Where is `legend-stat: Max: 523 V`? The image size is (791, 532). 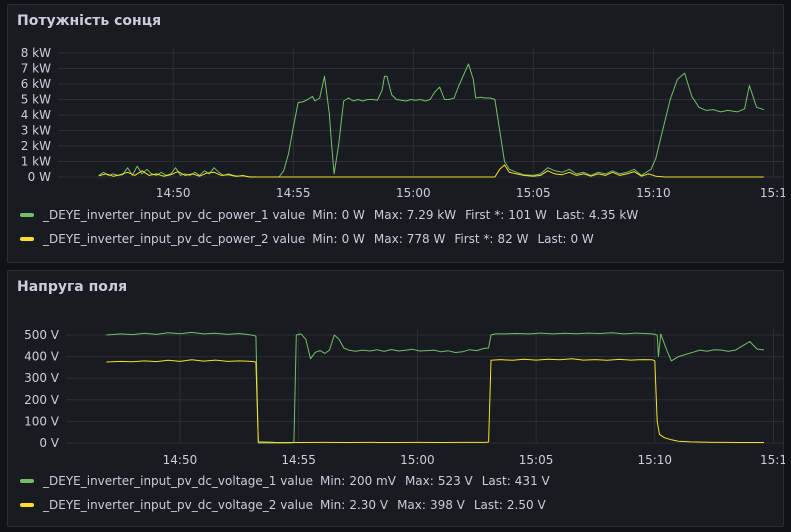
legend-stat: Max: 523 V is located at coordinates (439, 481).